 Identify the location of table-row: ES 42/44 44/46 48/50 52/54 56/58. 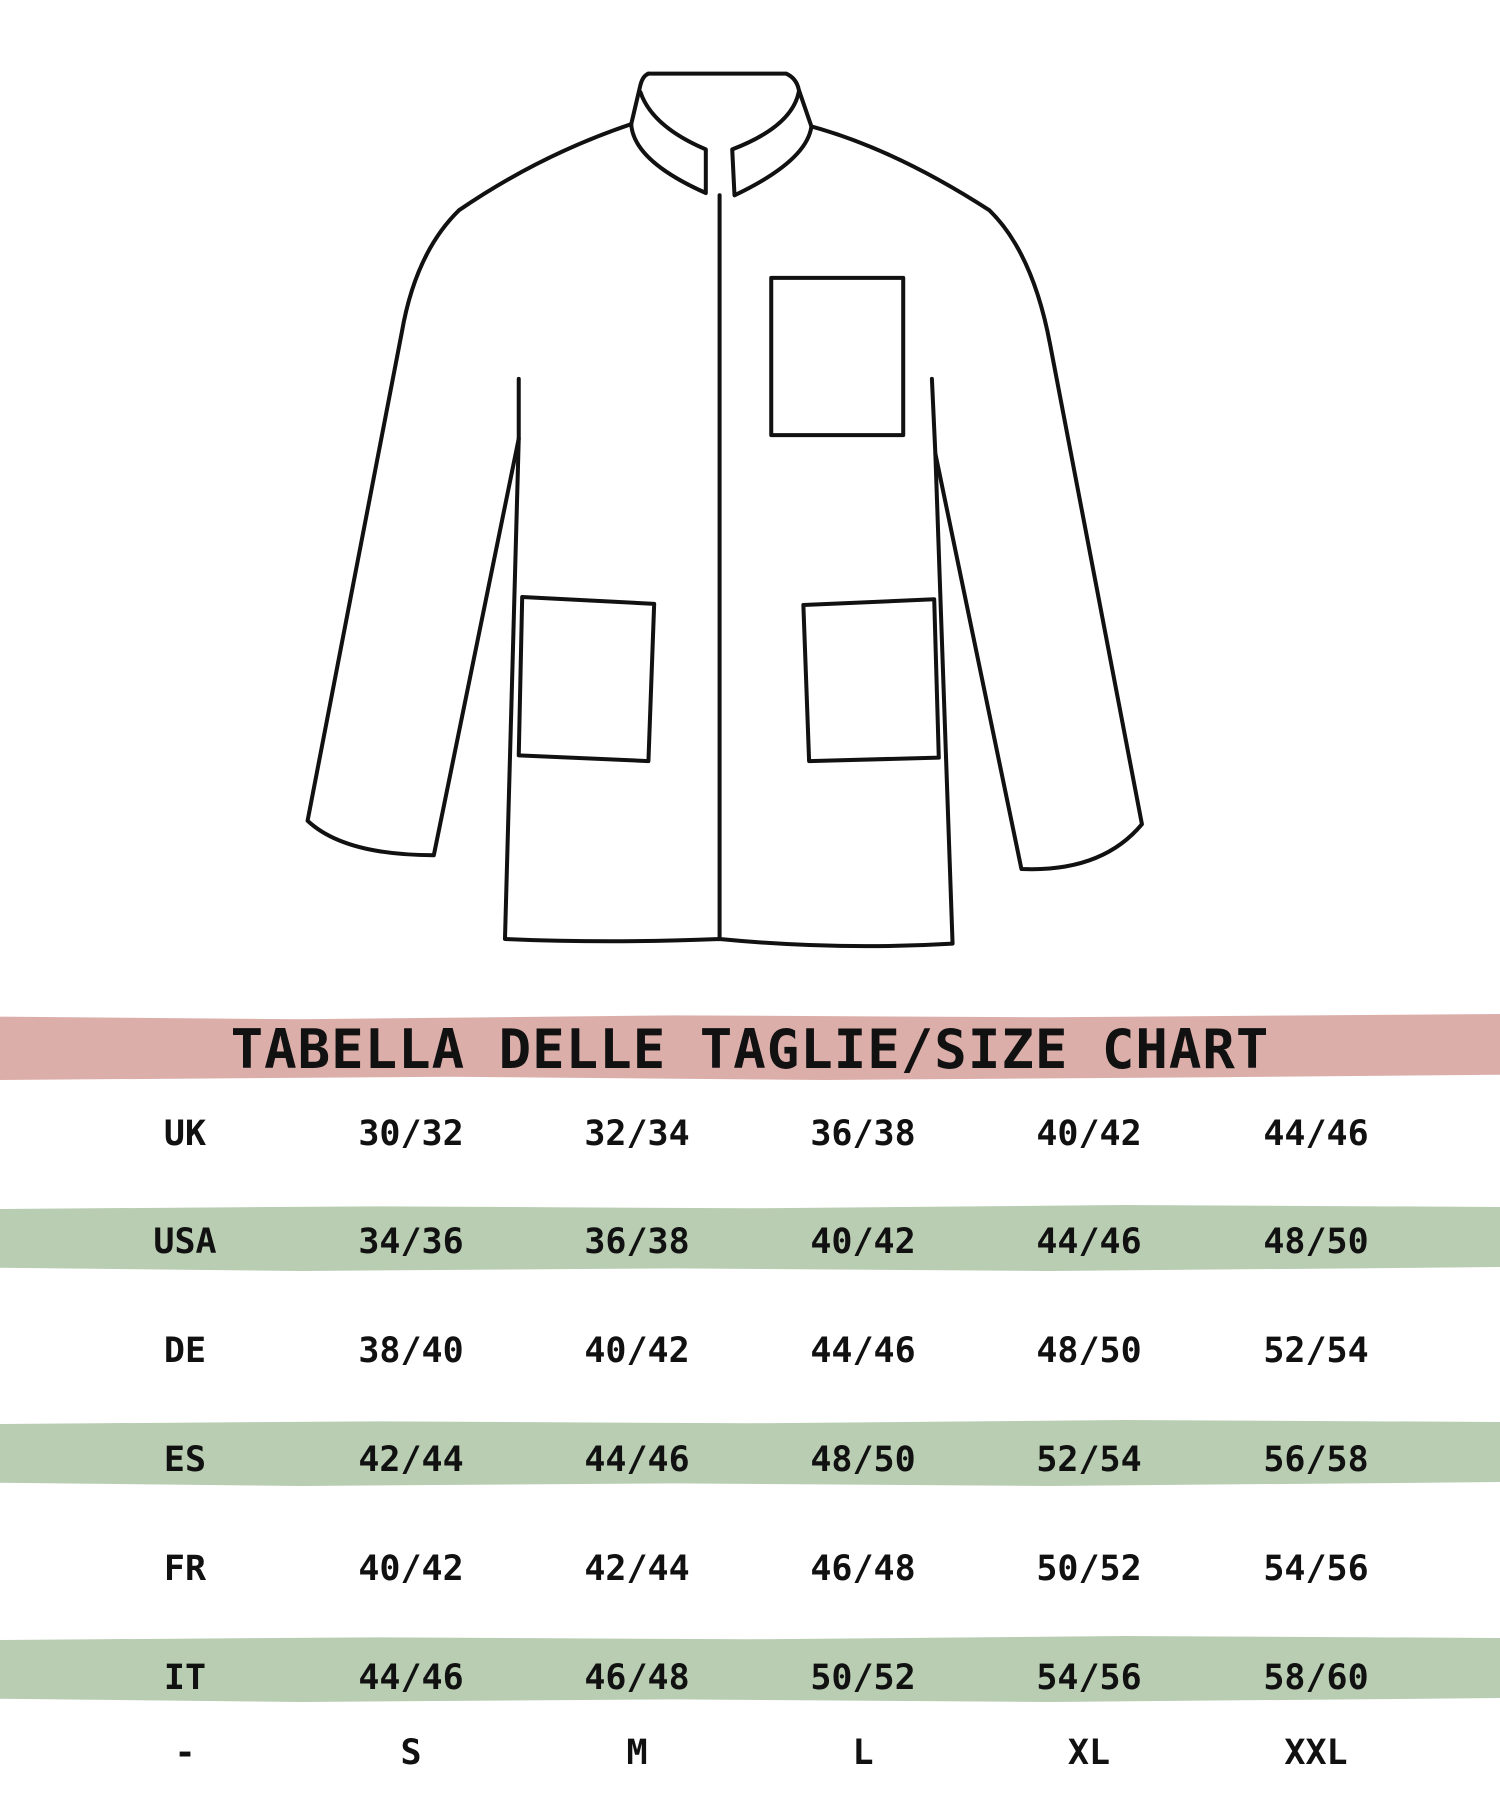
(750, 1460).